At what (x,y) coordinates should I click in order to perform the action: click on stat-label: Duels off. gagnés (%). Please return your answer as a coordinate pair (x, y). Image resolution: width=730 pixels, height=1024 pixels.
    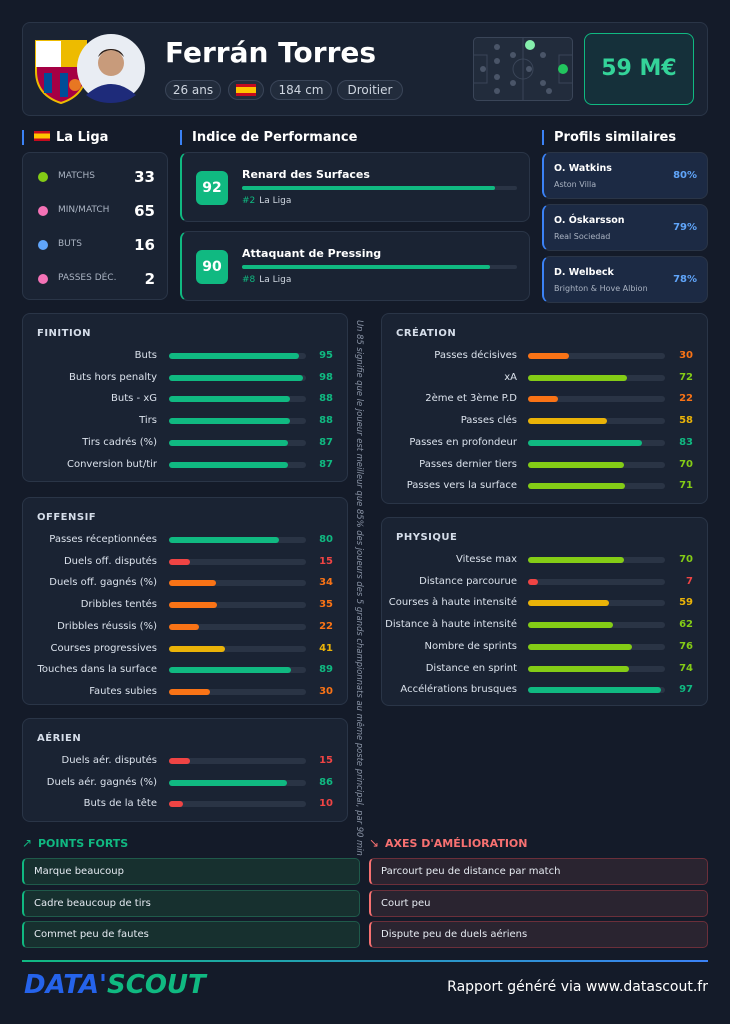
    Looking at the image, I should click on (103, 583).